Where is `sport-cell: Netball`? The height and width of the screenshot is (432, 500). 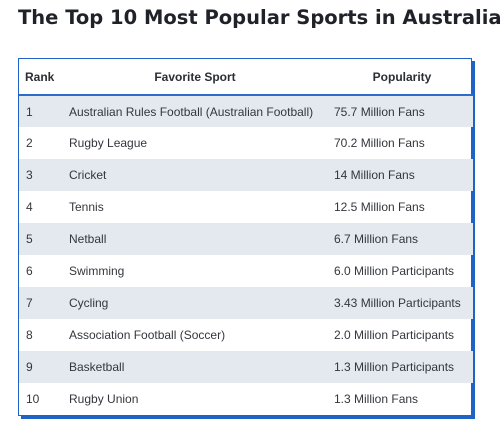 sport-cell: Netball is located at coordinates (88, 239).